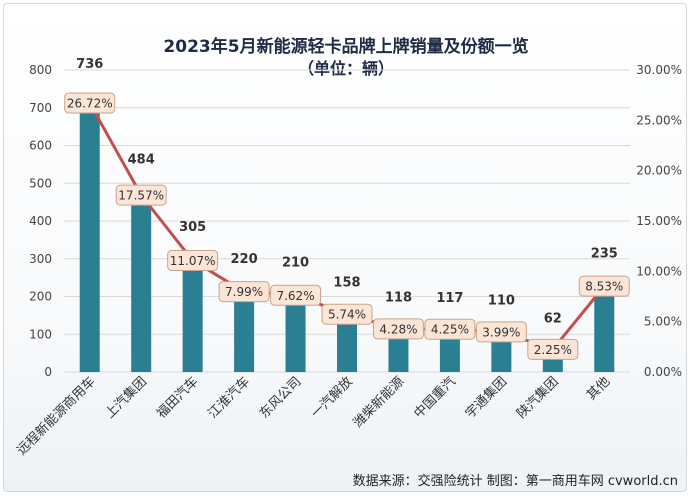  I want to click on bar-value-label: 736, so click(89, 64).